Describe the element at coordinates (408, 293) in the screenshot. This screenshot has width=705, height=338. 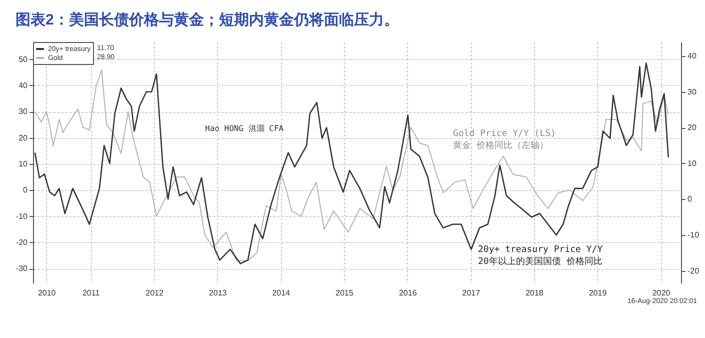
I see `x-tick-label: 2016` at that location.